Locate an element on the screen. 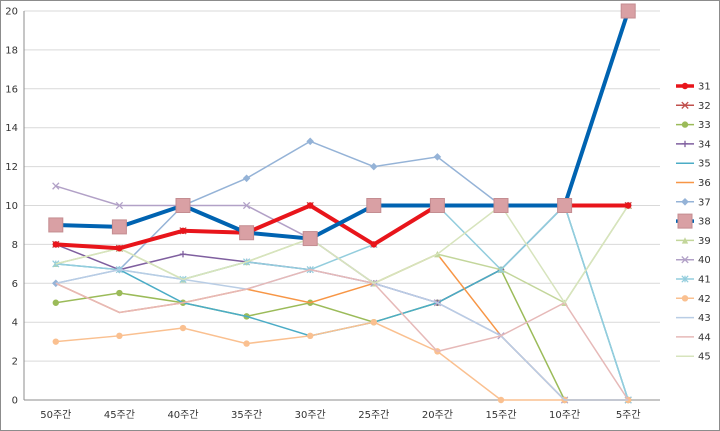  y-tick-label: 6 is located at coordinates (15, 284).